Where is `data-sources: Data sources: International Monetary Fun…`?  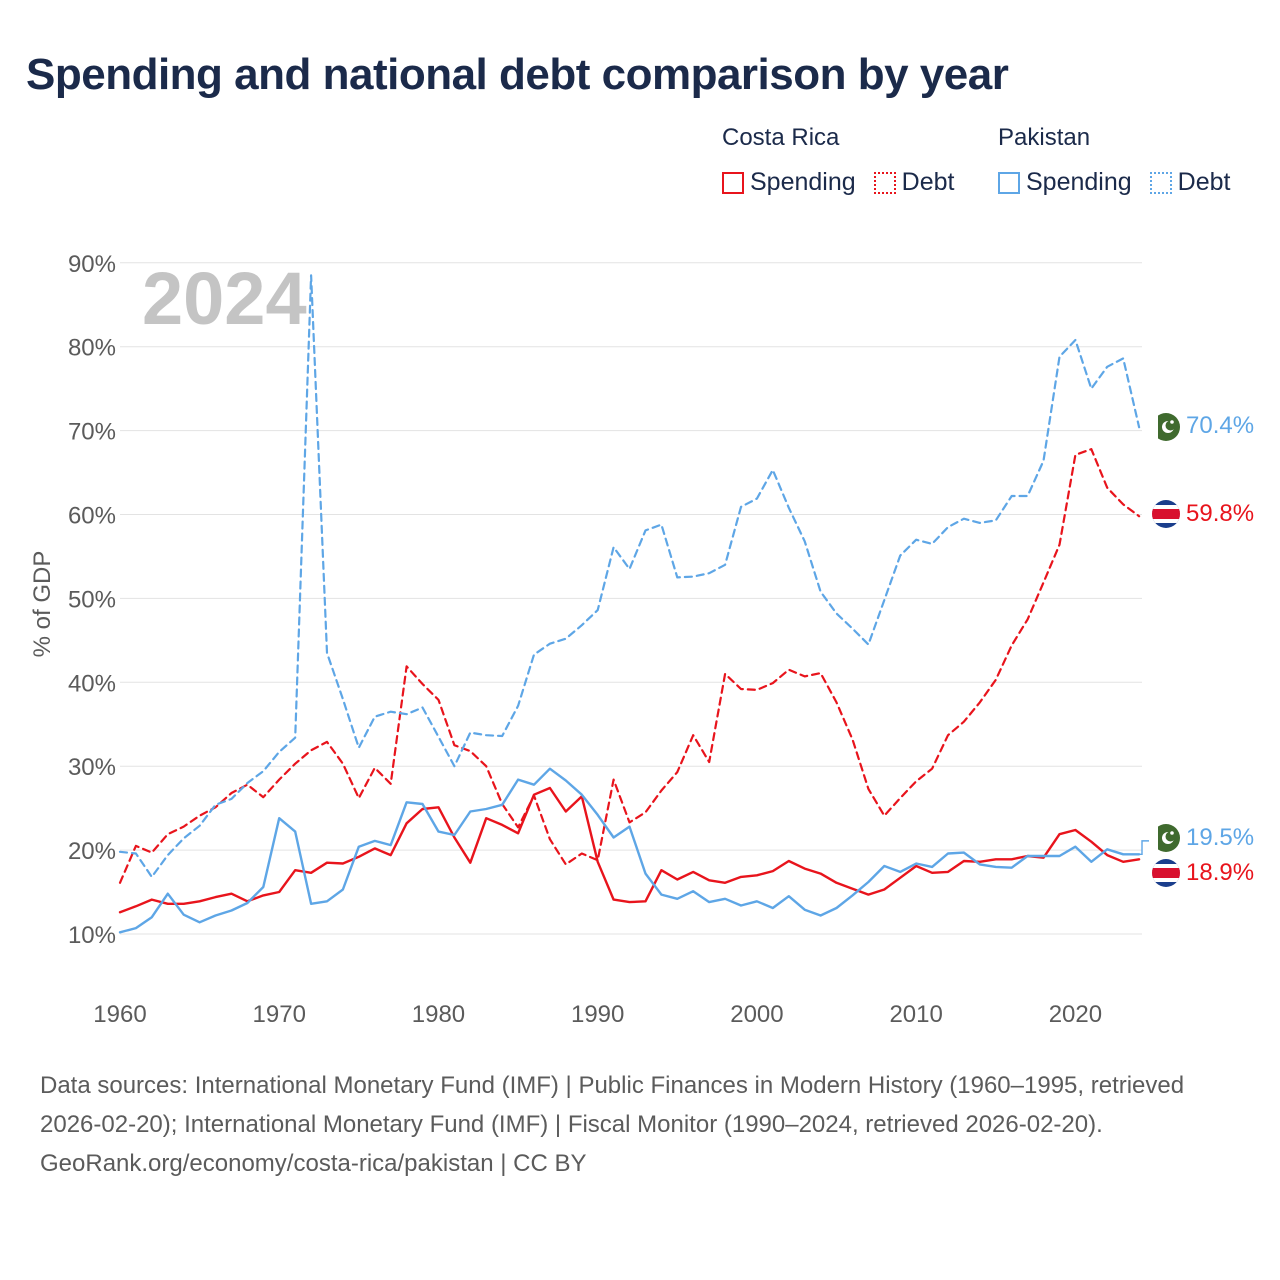 data-sources: Data sources: International Monetary Fun… is located at coordinates (612, 1105).